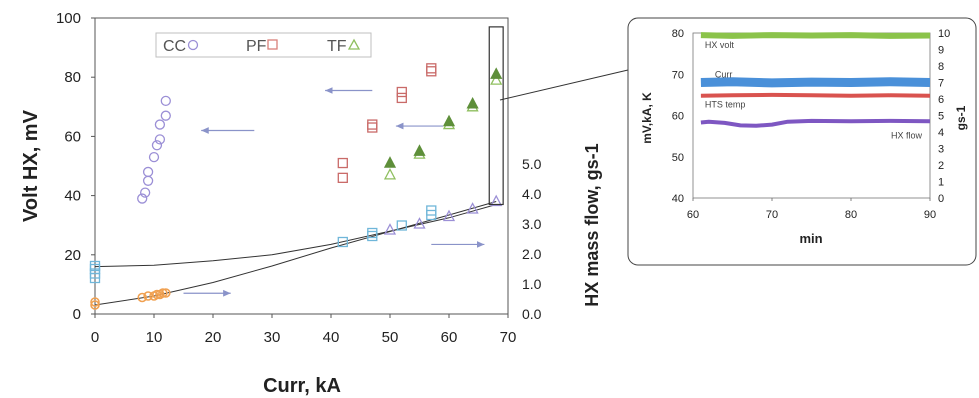 Image resolution: width=979 pixels, height=398 pixels. What do you see at coordinates (941, 117) in the screenshot?
I see `inset-y2-tick-label: 5` at bounding box center [941, 117].